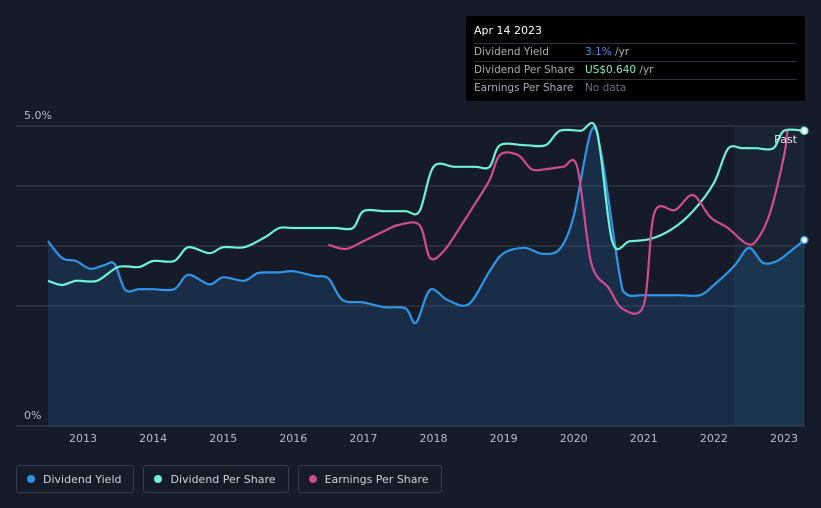 This screenshot has height=508, width=821. I want to click on y-tick-label: 5.0%, so click(38, 115).